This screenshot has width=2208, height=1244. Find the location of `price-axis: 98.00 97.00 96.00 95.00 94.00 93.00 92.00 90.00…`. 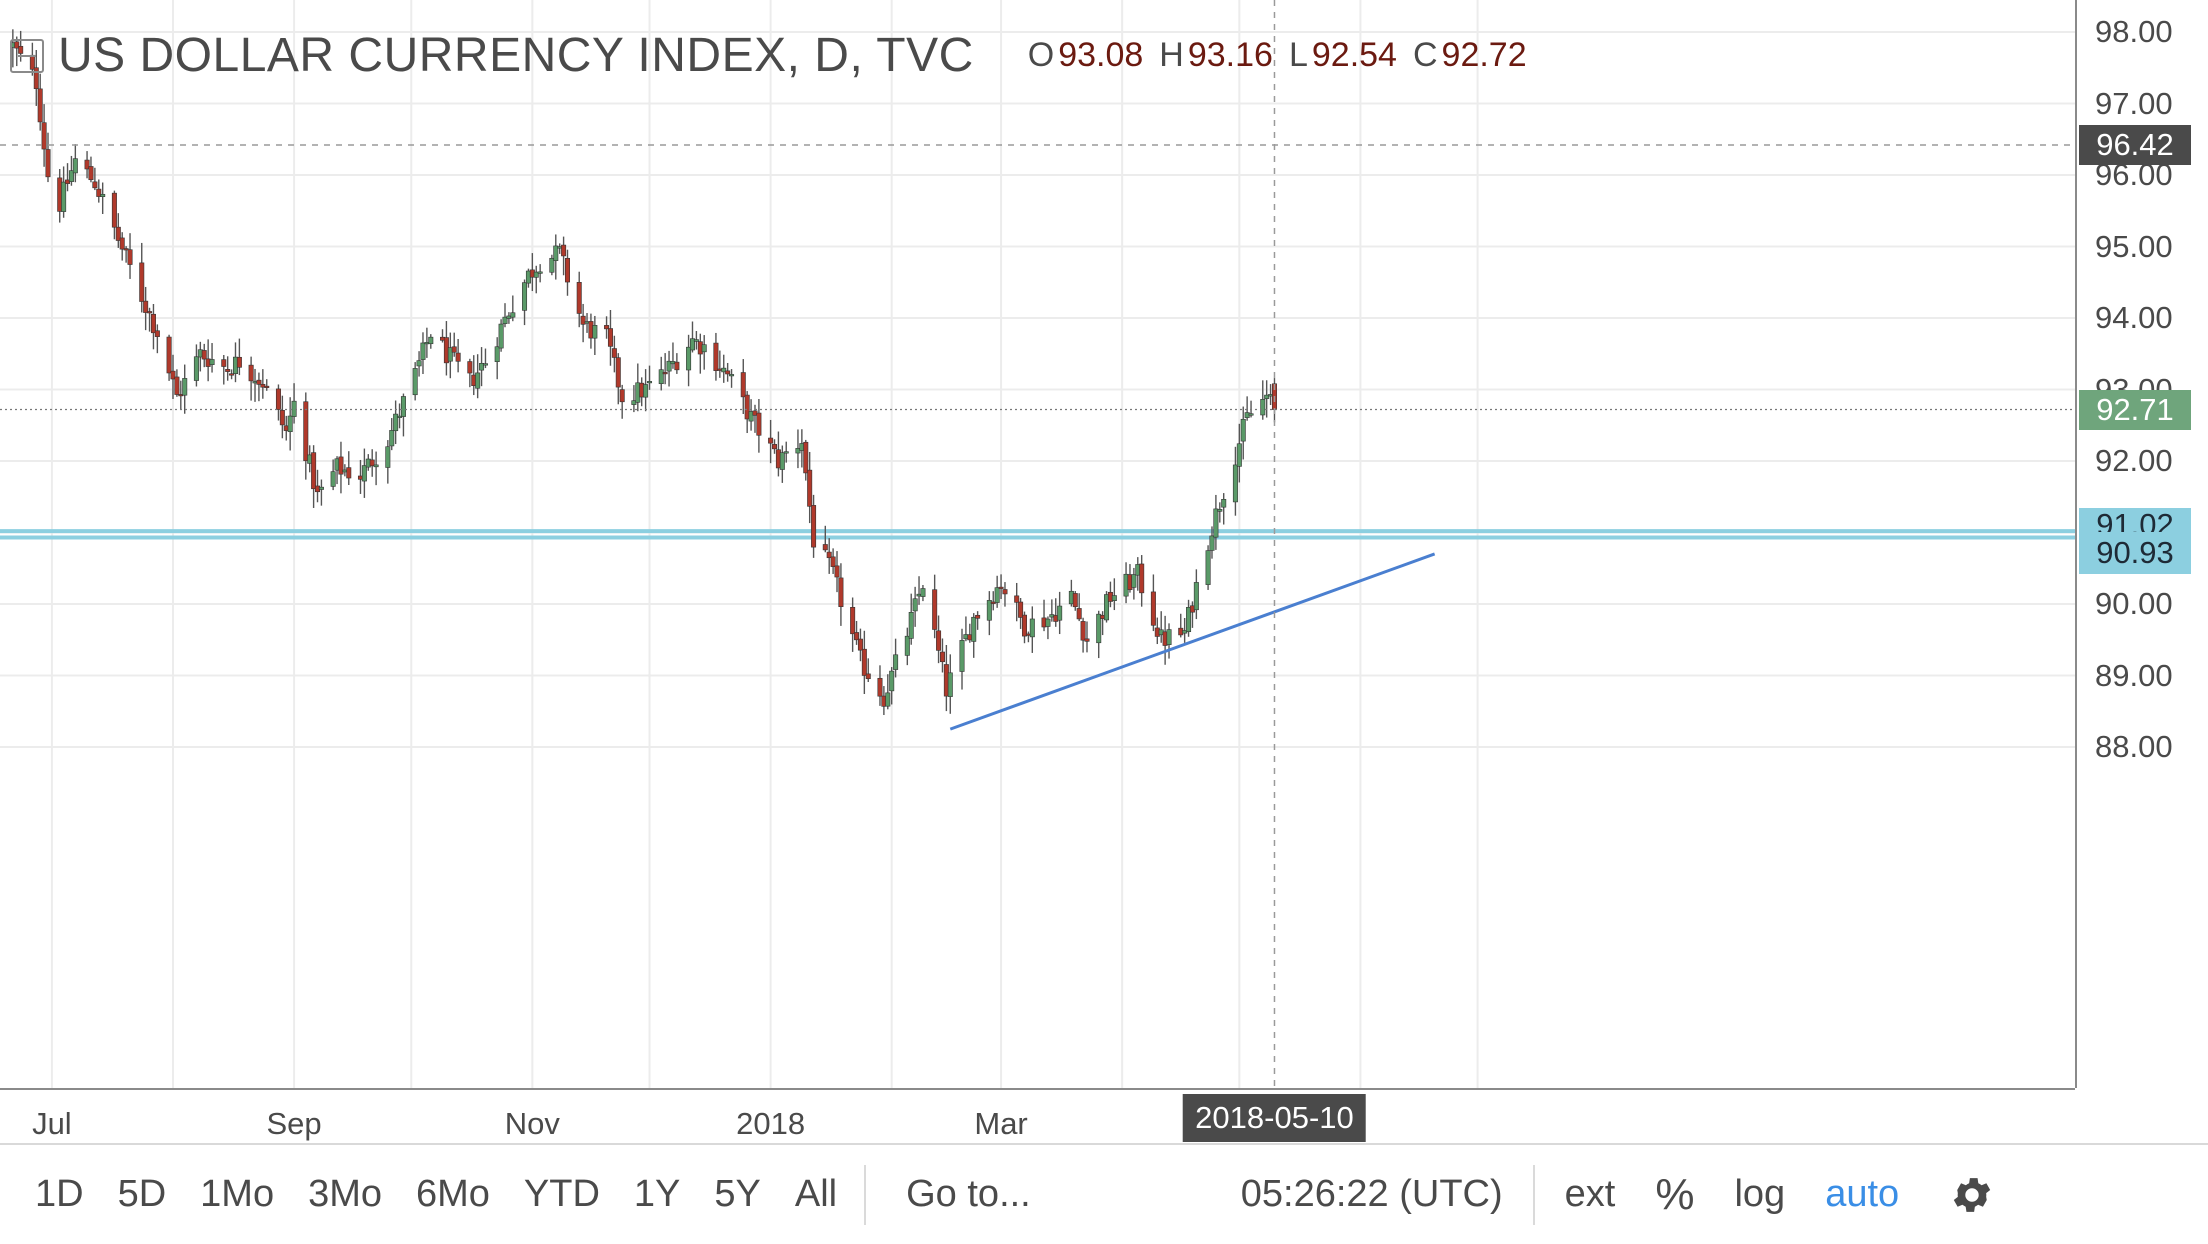

price-axis: 98.00 97.00 96.00 95.00 94.00 93.00 92.00 90.00… is located at coordinates (2141, 544).